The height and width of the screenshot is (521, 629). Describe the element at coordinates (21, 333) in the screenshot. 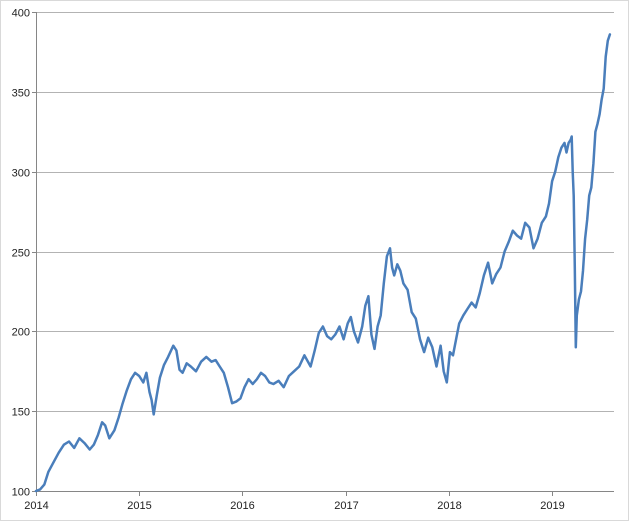

I see `y-tick-label: 200` at that location.